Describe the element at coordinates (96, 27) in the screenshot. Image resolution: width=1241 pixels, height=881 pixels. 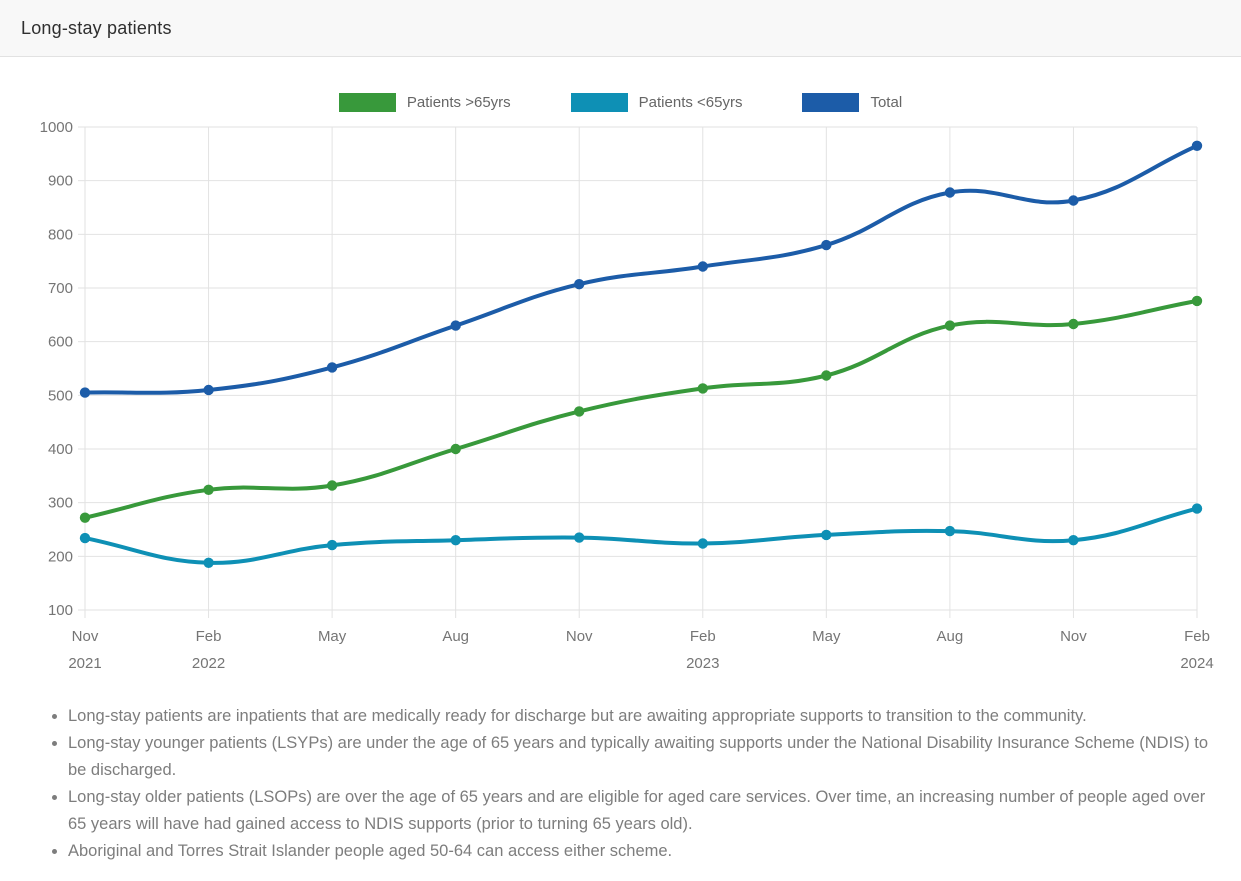
I see `page-title: Long-stay patients` at that location.